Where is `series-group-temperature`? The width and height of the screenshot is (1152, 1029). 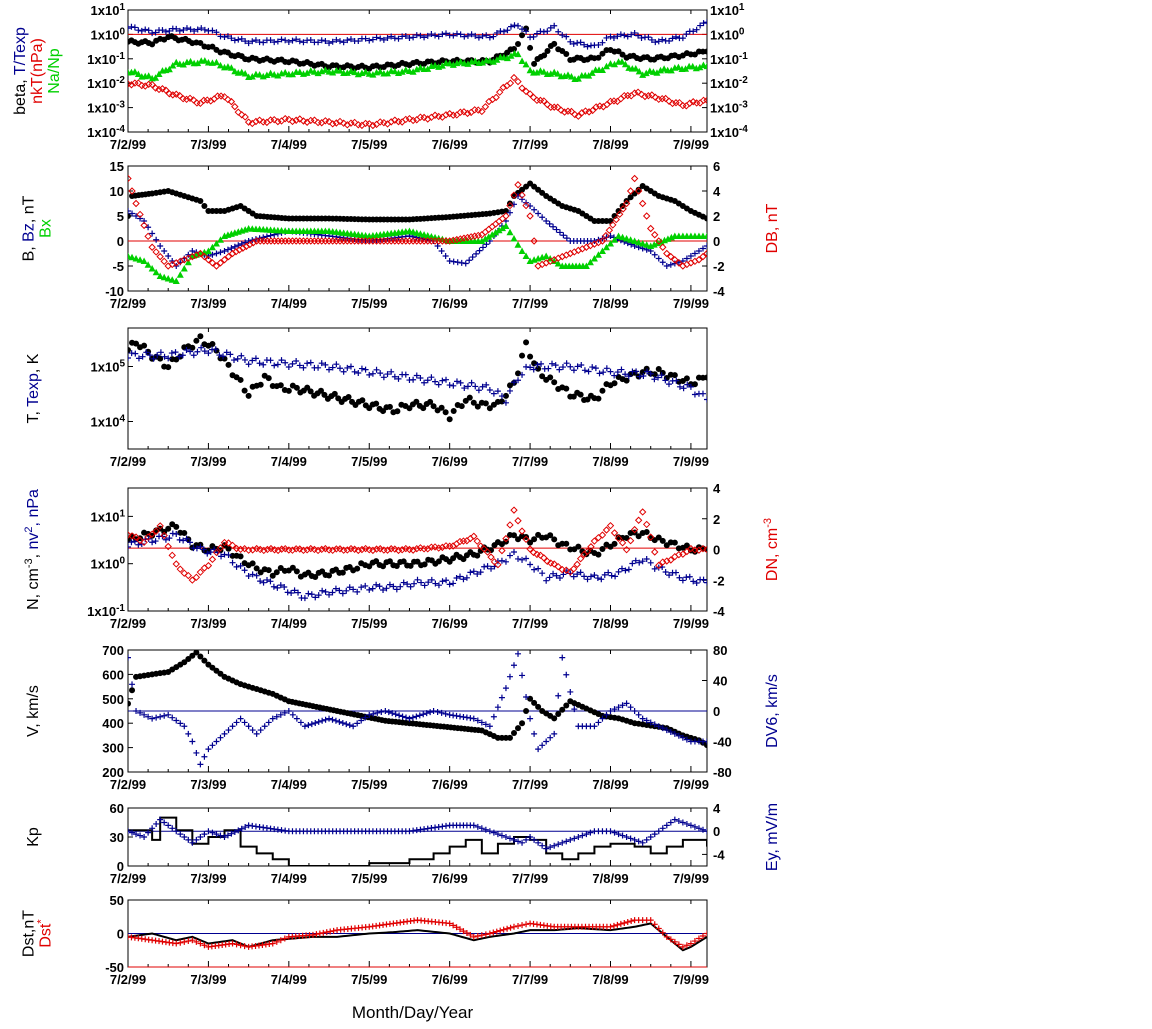
series-group-temperature is located at coordinates (417, 378).